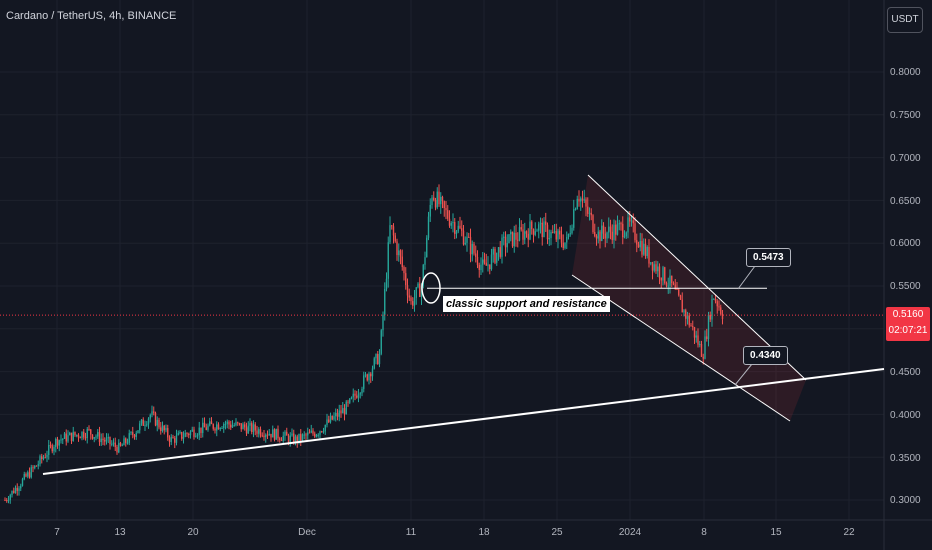 This screenshot has width=932, height=550. Describe the element at coordinates (905, 500) in the screenshot. I see `y-tick-label: 0.3000` at that location.